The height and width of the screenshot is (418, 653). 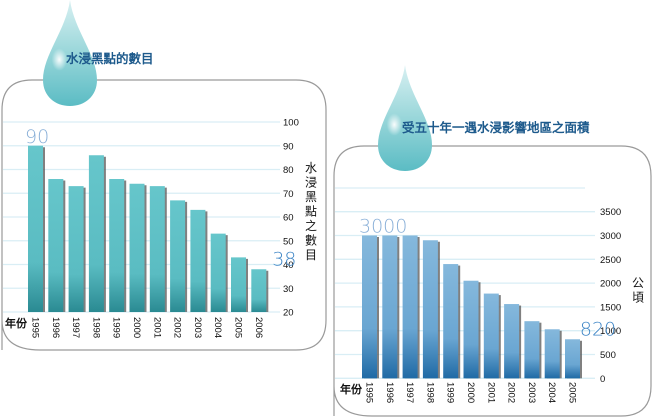 I want to click on chart-title: 水浸黑點的數目, so click(x=110, y=58).